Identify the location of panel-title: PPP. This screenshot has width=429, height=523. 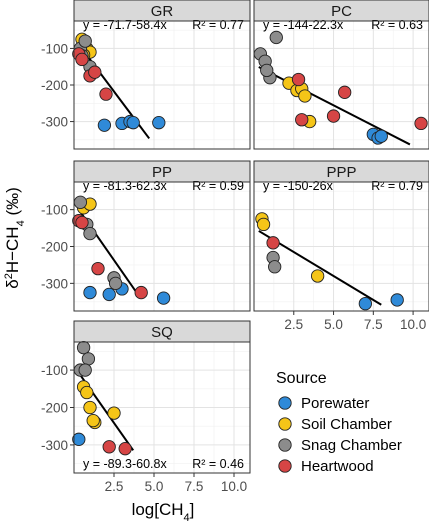
(341, 172).